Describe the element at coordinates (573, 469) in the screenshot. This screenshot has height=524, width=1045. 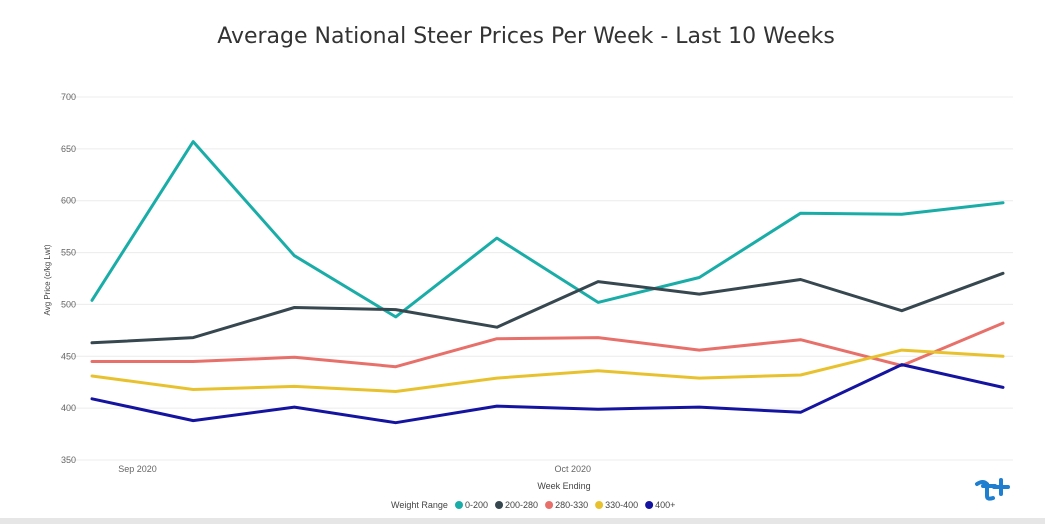
I see `x-tick-label: Oct 2020` at that location.